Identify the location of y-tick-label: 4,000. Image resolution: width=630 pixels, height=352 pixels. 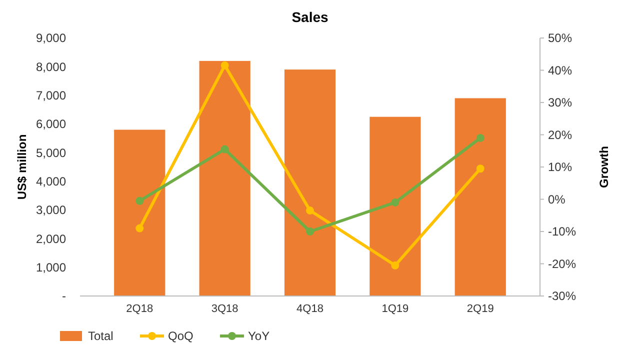
(51, 181).